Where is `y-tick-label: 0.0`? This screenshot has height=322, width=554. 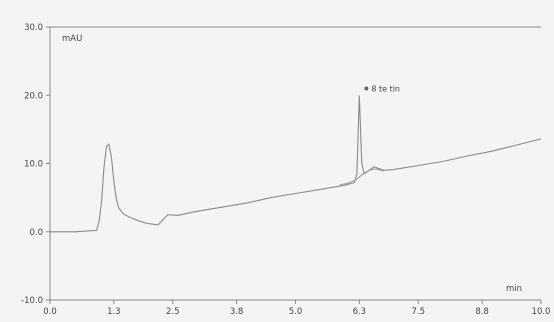
y-tick-label: 0.0 is located at coordinates (36, 233).